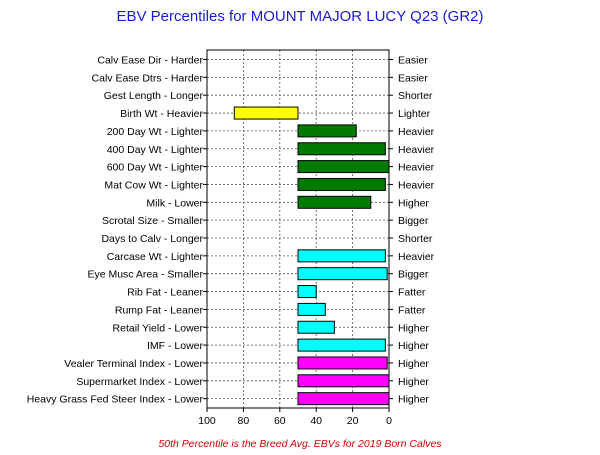  Describe the element at coordinates (155, 257) in the screenshot. I see `trait-label: Carcase Wt - Lighter` at that location.